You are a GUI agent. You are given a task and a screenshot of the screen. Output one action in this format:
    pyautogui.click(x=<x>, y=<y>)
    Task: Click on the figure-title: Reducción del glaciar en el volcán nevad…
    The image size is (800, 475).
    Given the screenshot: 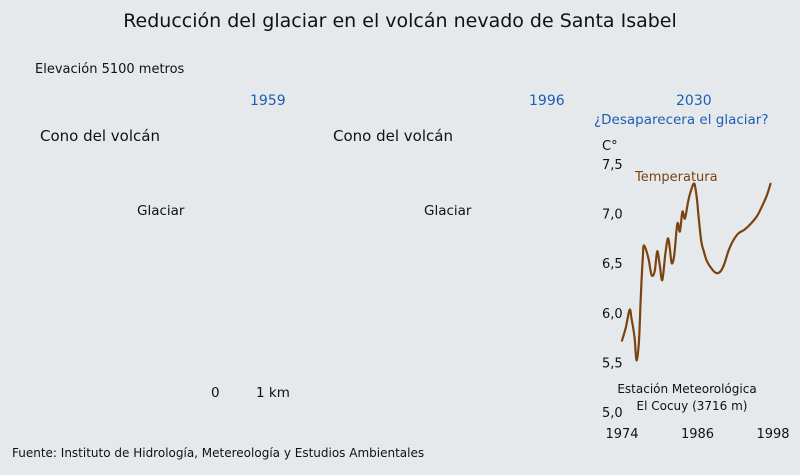 What is the action you would take?
    pyautogui.click(x=400, y=21)
    